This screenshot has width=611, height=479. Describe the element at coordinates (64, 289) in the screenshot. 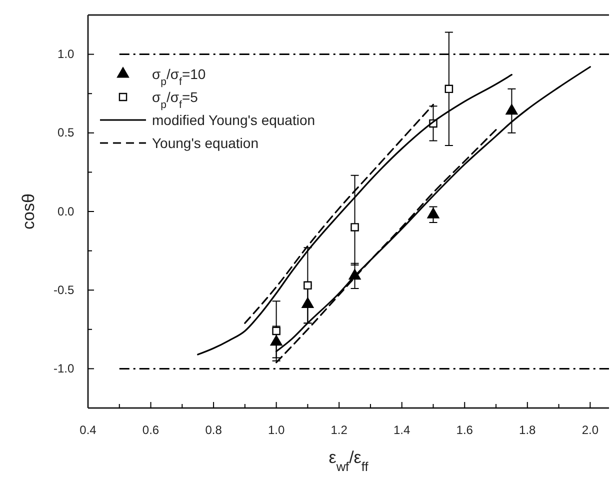

I see `y-tick-label: -0.5` at that location.